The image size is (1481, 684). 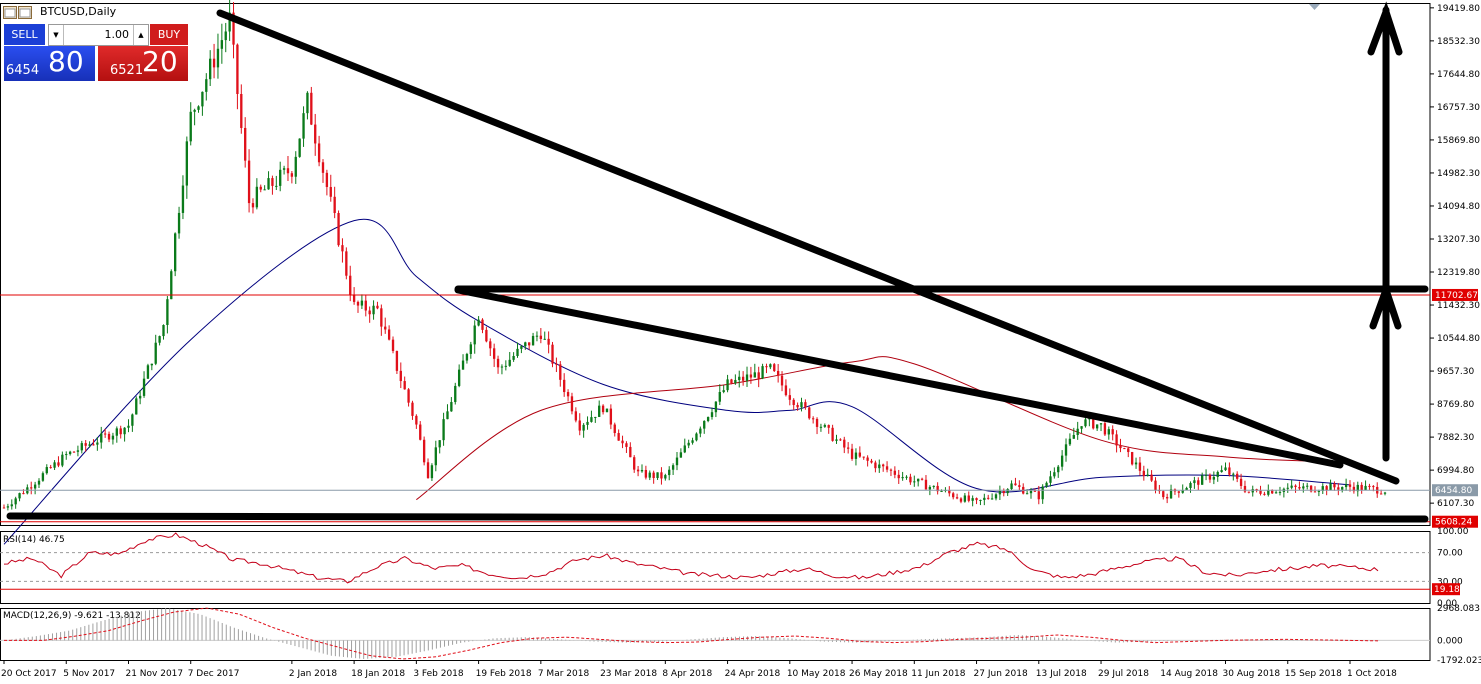 What do you see at coordinates (438, 674) in the screenshot?
I see `x-tick-label: 3 Feb 2018` at bounding box center [438, 674].